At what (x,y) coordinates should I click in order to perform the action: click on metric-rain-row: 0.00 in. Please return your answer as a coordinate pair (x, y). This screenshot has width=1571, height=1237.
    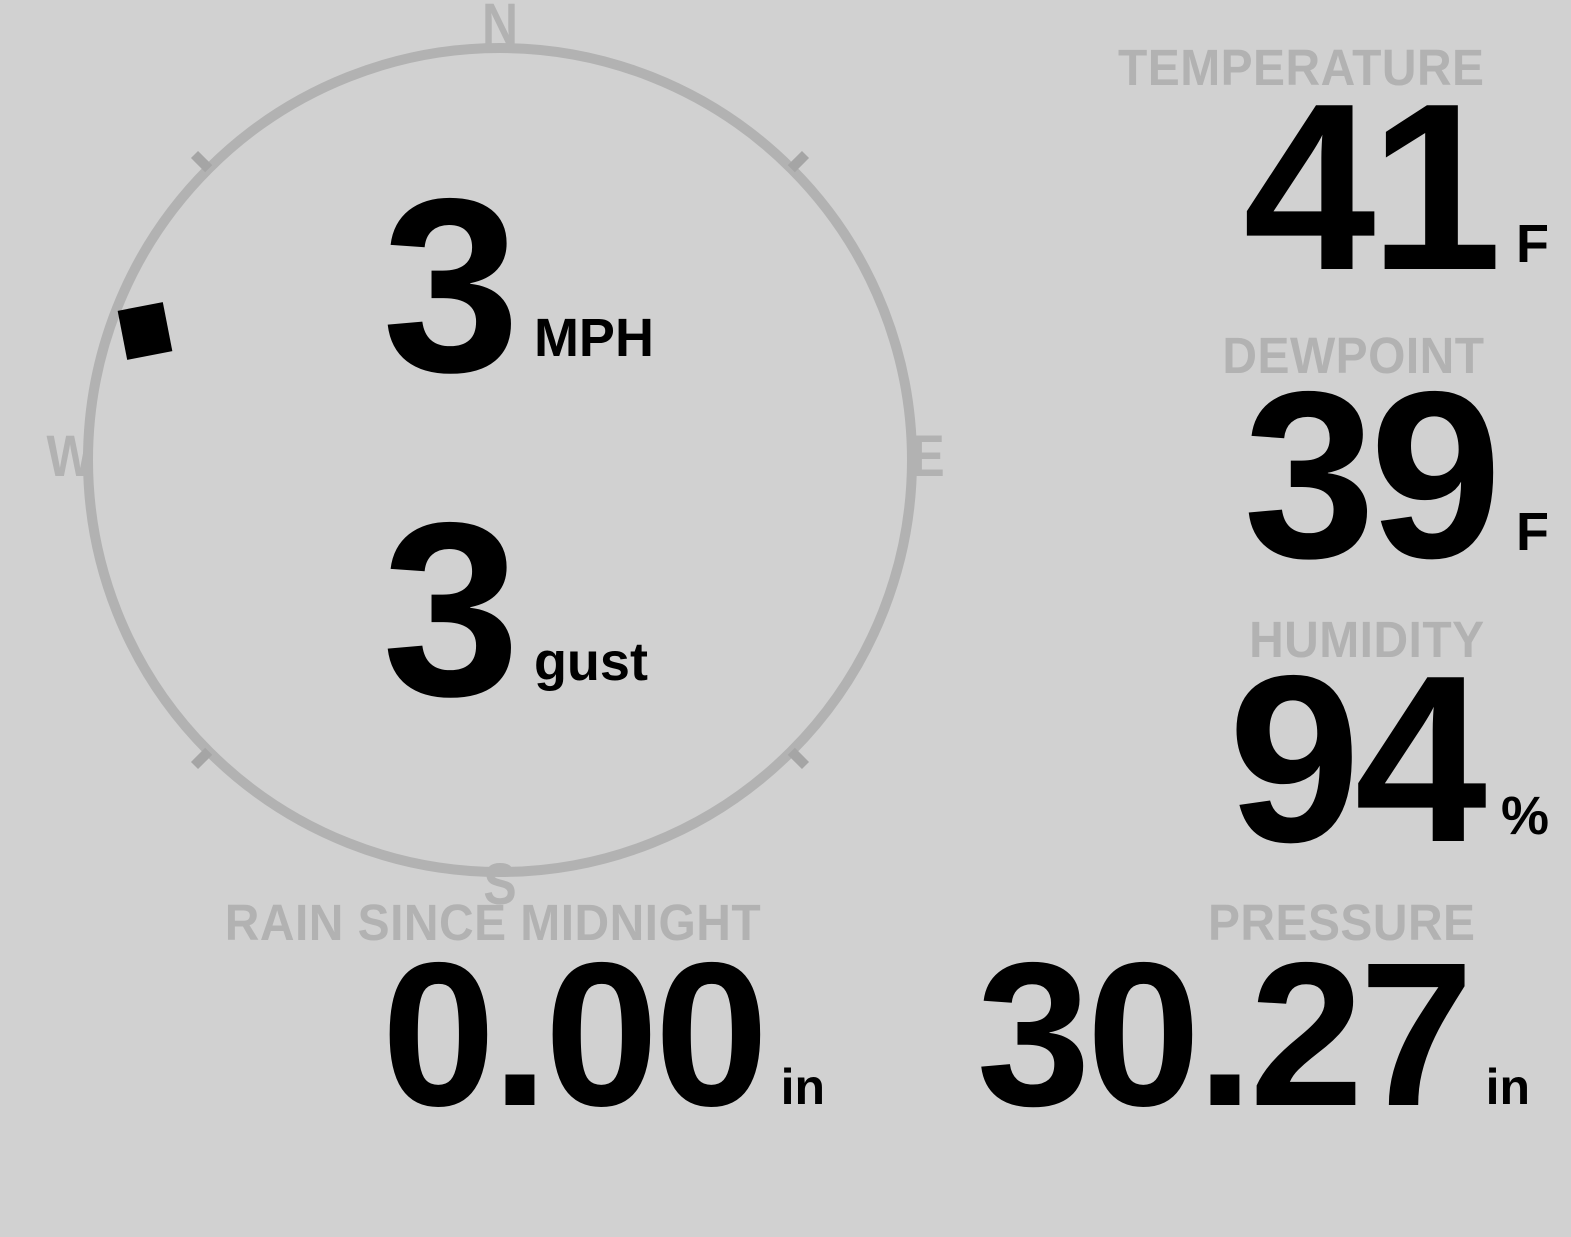
    Looking at the image, I should click on (495, 1034).